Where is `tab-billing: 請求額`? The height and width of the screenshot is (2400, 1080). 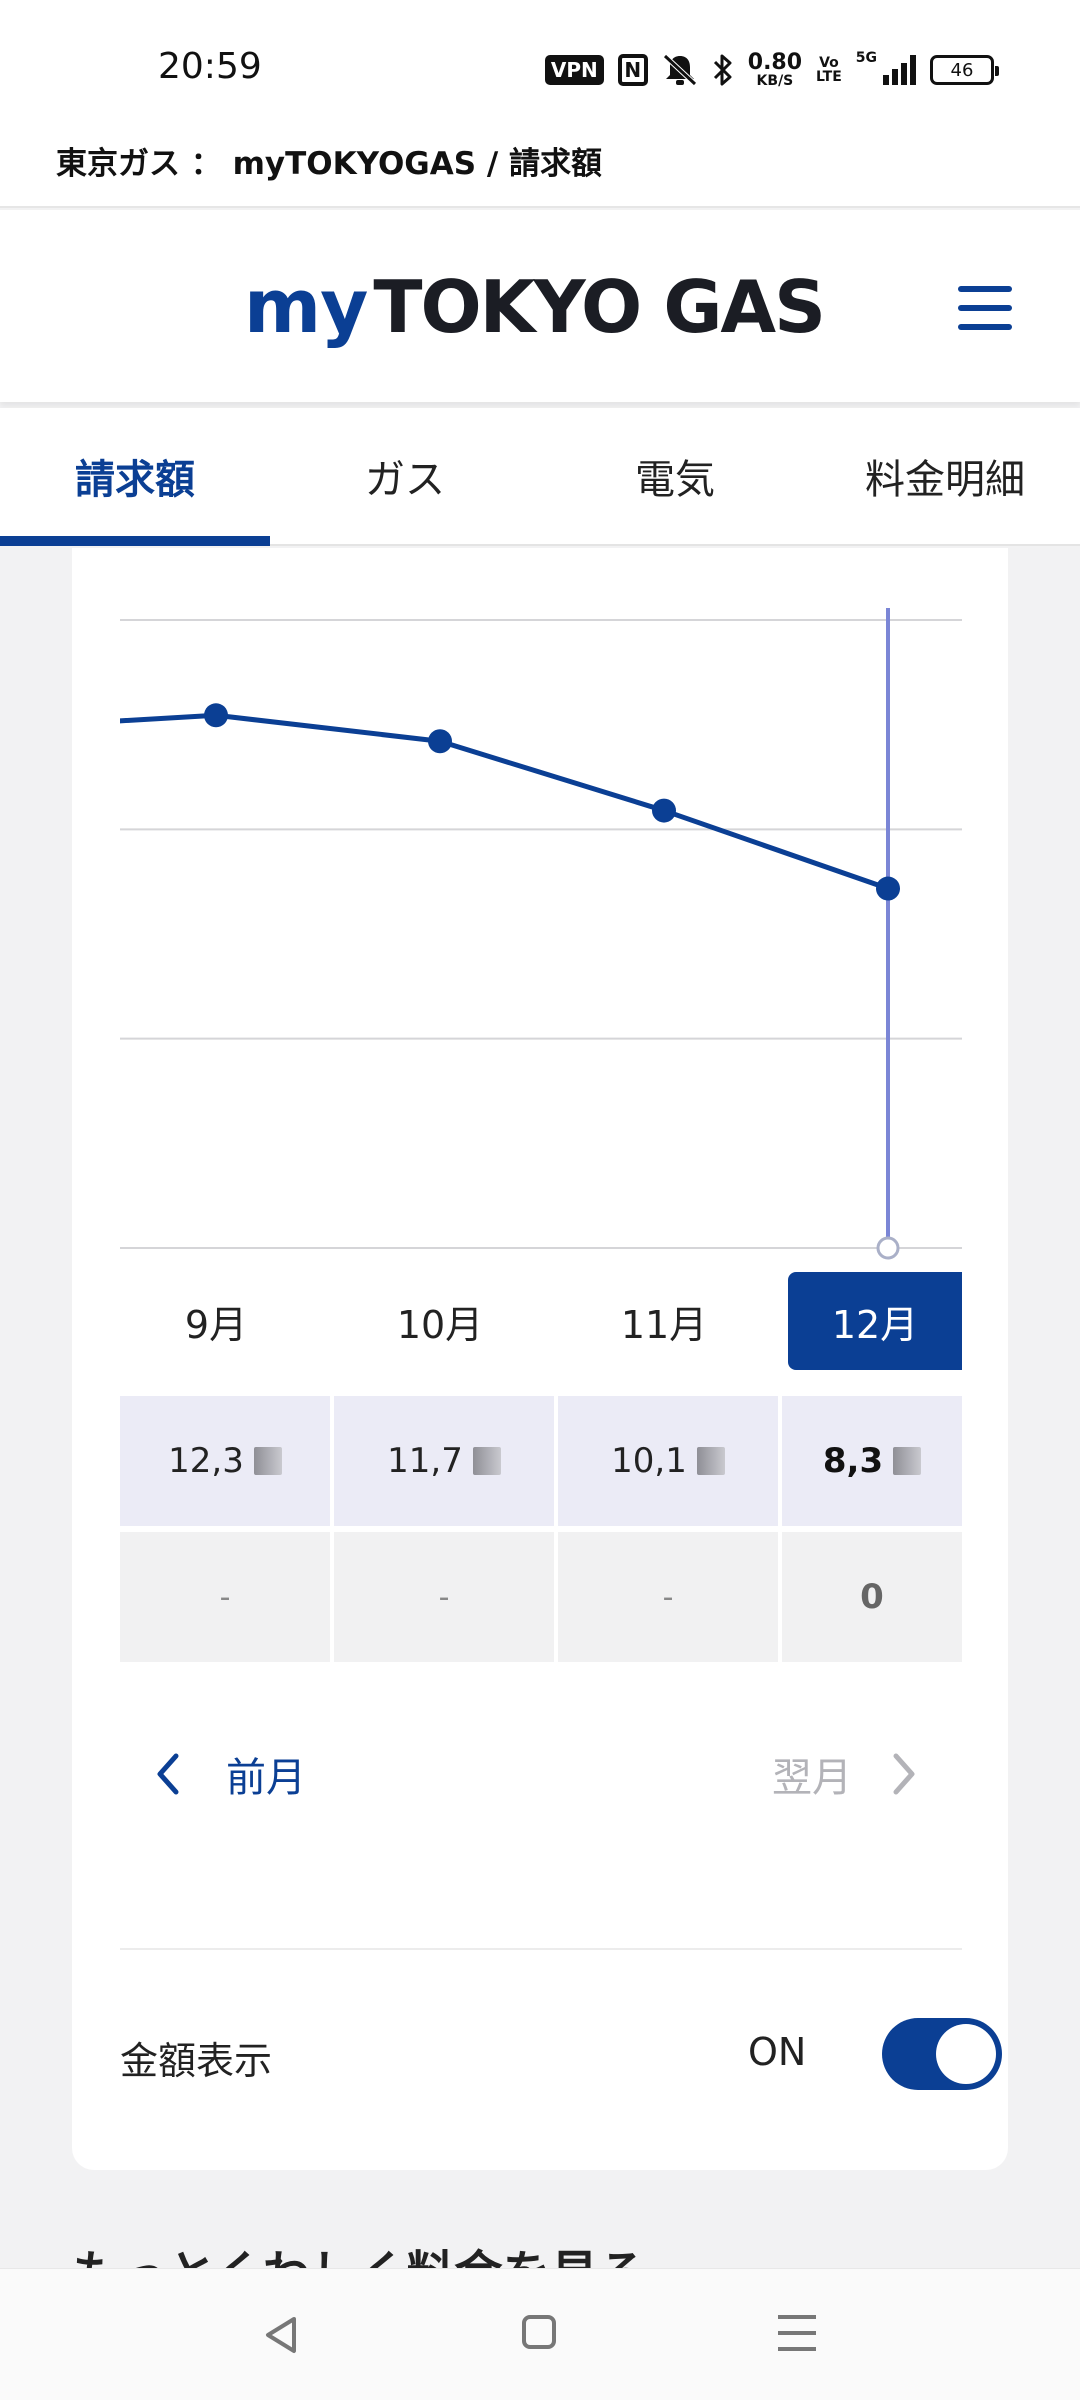
tab-billing: 請求額 is located at coordinates (135, 477).